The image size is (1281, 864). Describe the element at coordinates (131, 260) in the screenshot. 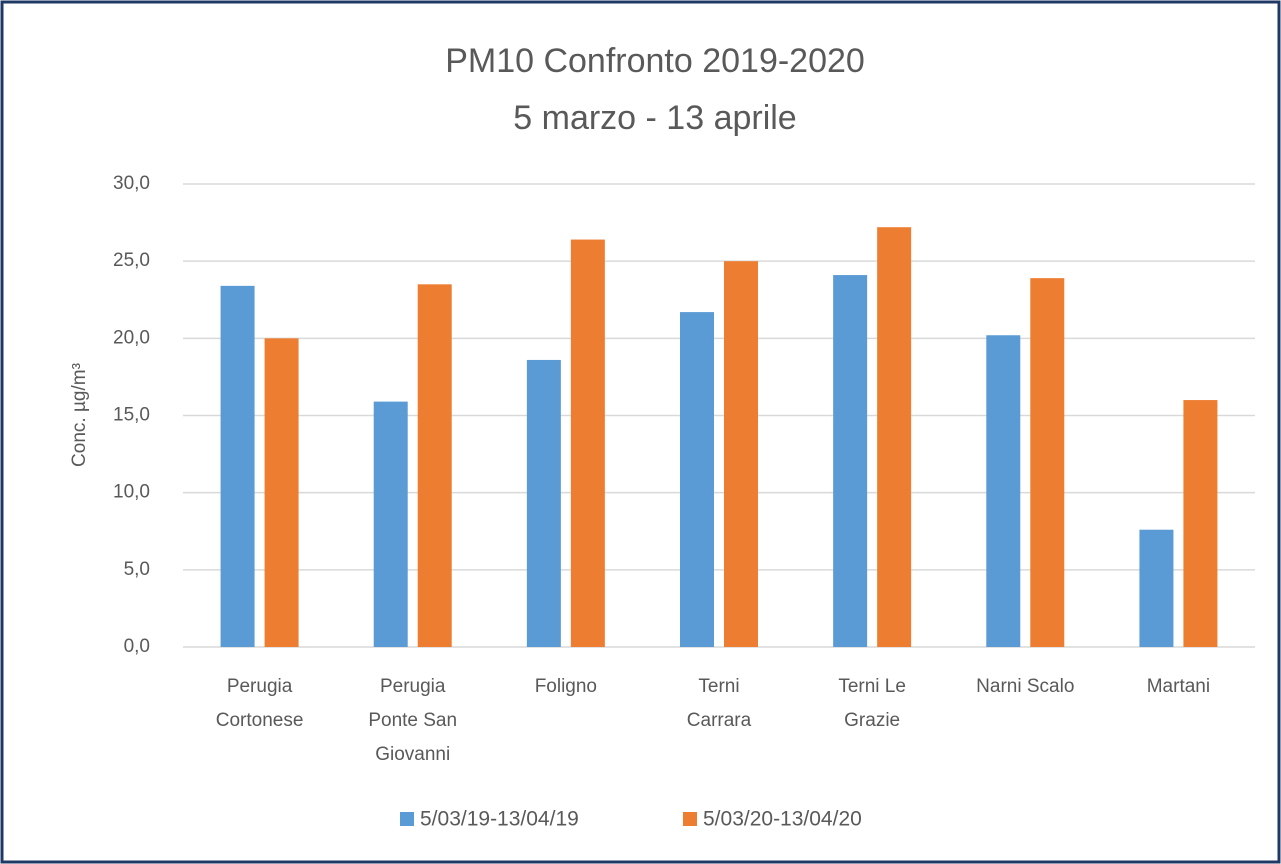

I see `y-tick-label: 25,0` at that location.